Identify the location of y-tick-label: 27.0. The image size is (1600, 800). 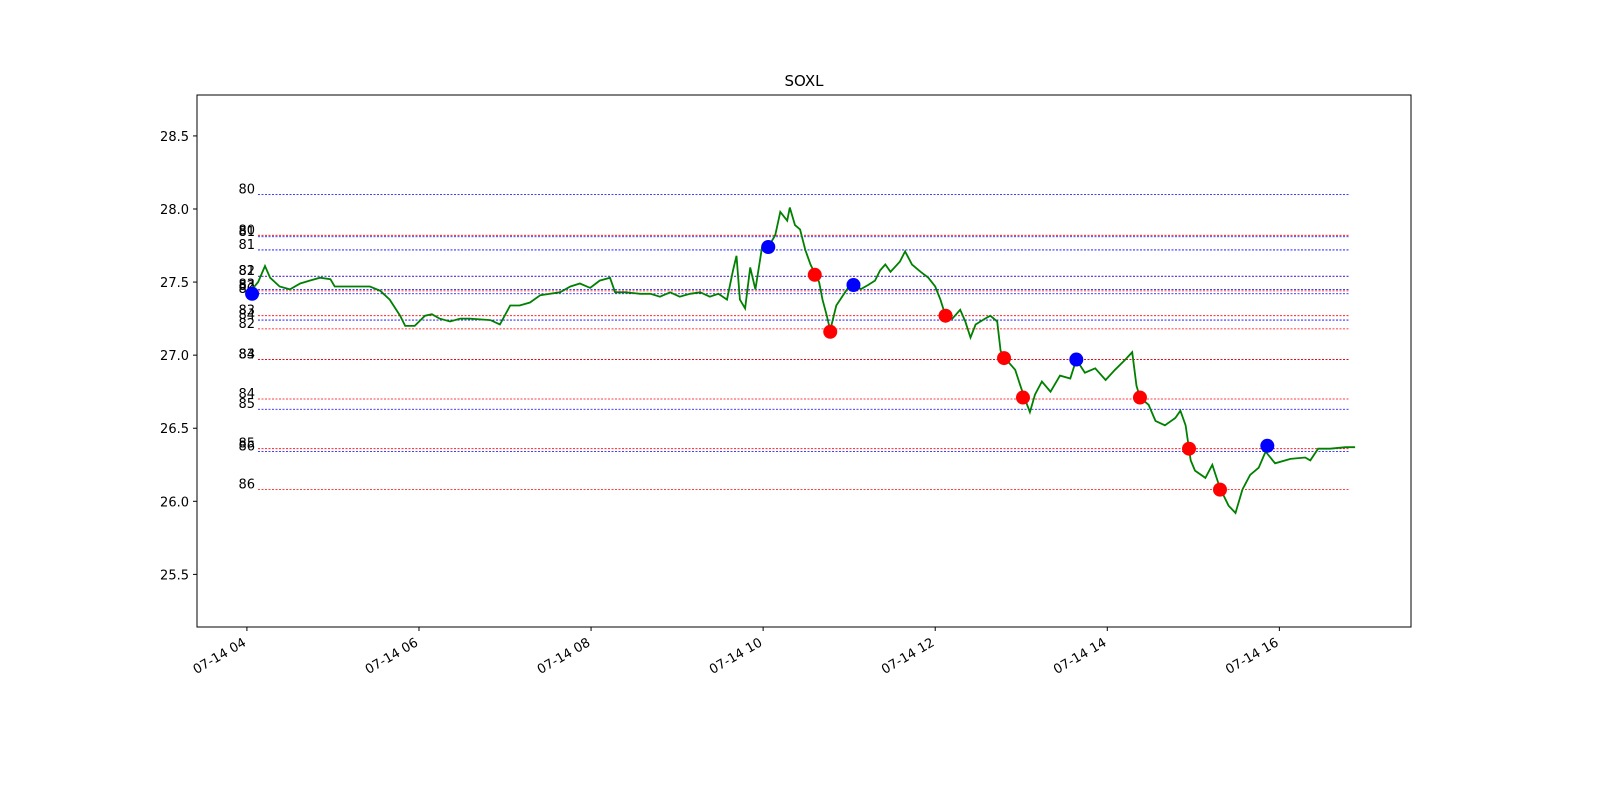
(174, 356).